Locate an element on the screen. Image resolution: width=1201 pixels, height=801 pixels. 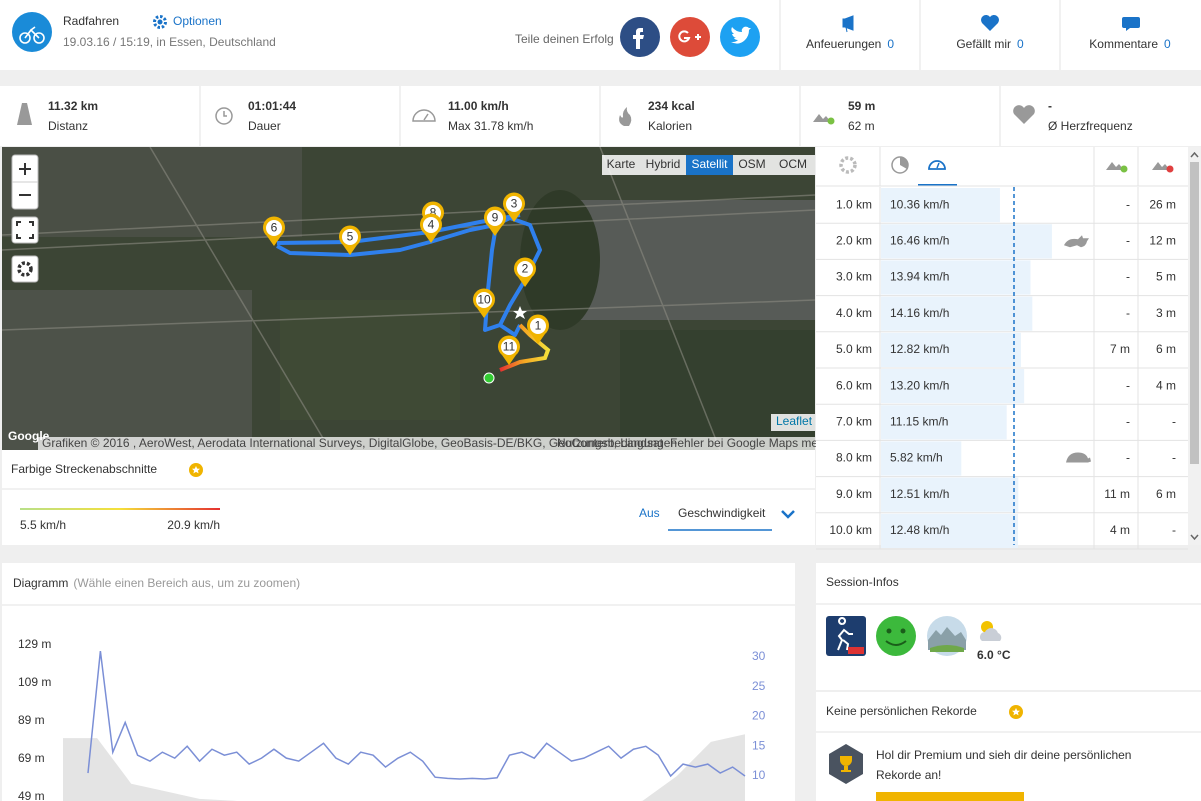
session-title: Session-Infos is located at coordinates (862, 582).